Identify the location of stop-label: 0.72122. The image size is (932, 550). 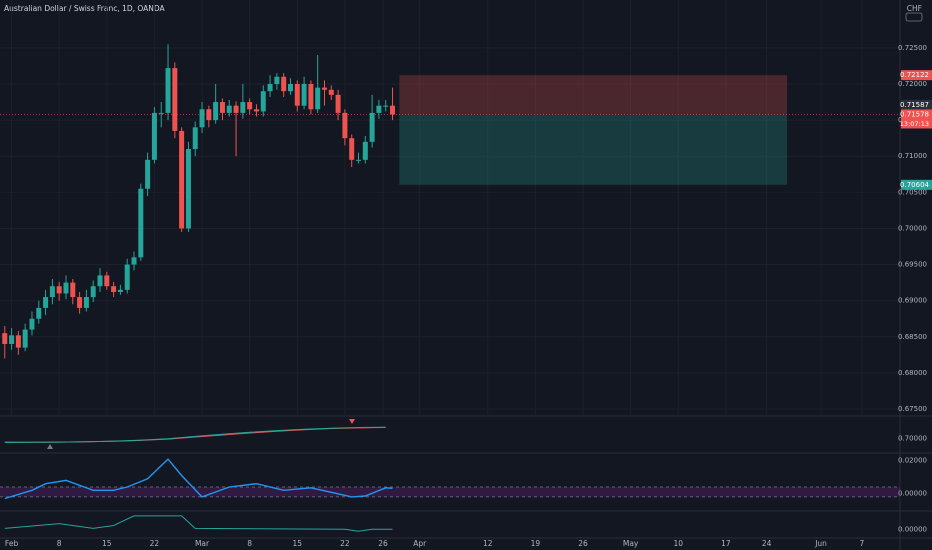
(914, 75).